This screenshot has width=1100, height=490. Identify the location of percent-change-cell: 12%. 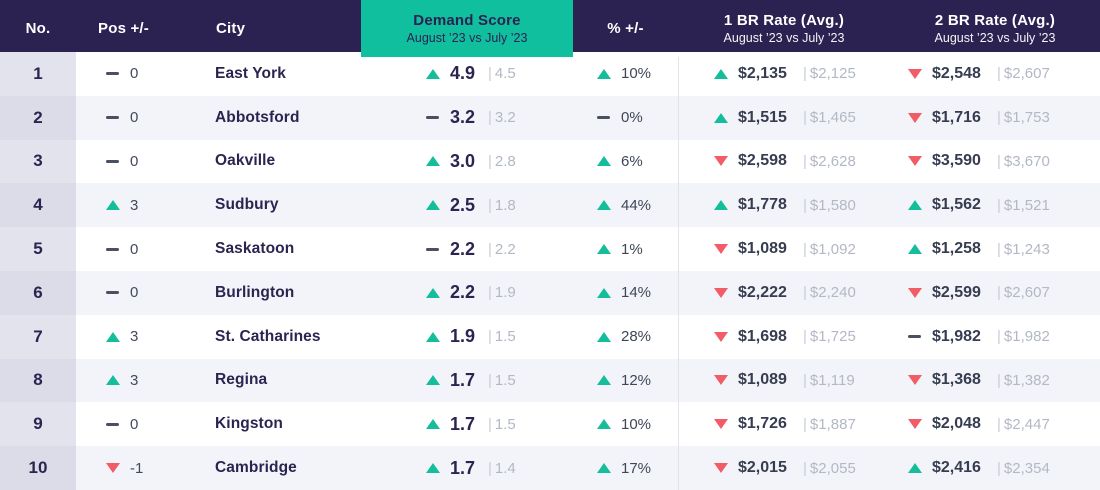
(625, 381).